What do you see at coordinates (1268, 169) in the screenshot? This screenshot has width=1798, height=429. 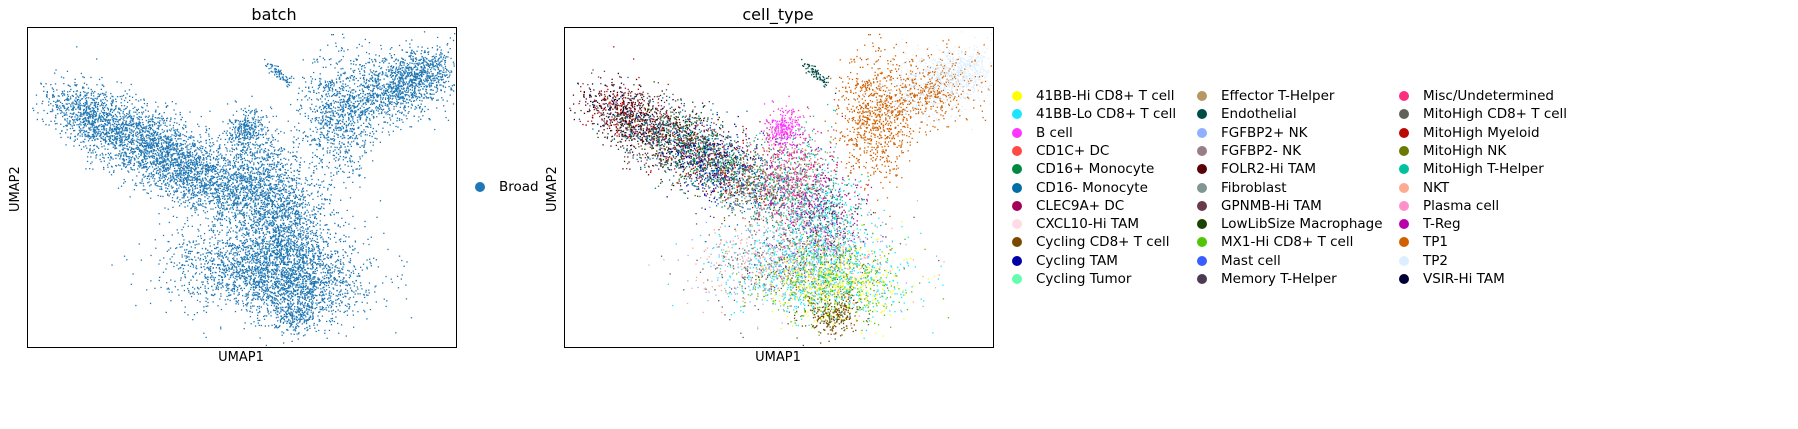 I see `legend-label: FOLR2-Hi TAM` at bounding box center [1268, 169].